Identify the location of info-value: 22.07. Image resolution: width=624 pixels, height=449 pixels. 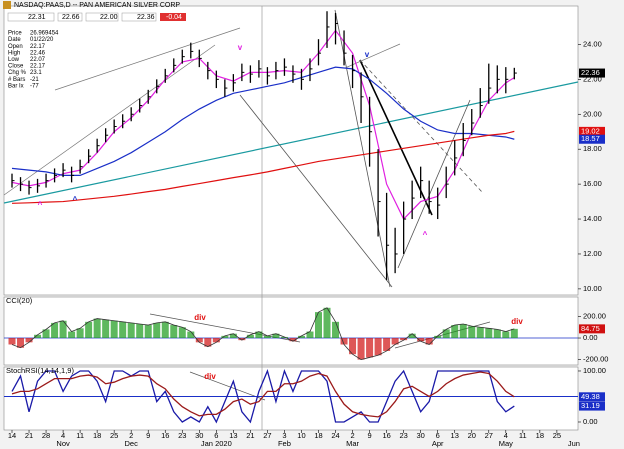
(38, 60).